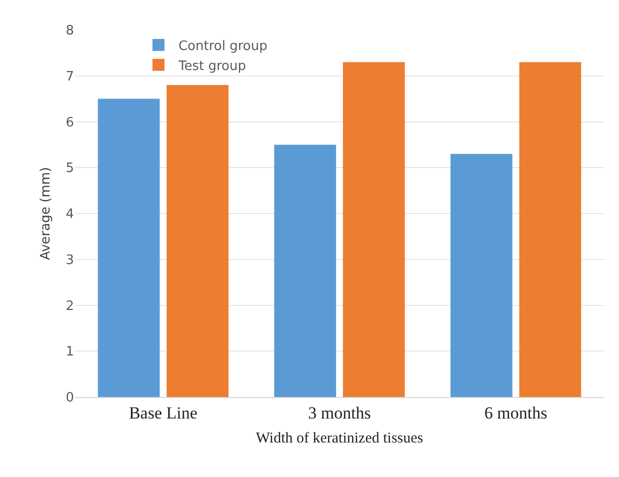 This screenshot has height=477, width=619. Describe the element at coordinates (70, 31) in the screenshot. I see `y-tick-label: 8` at that location.